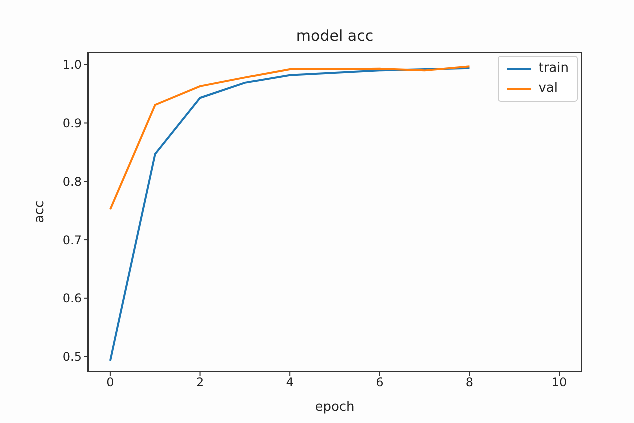  I want to click on legend-label: val, so click(548, 89).